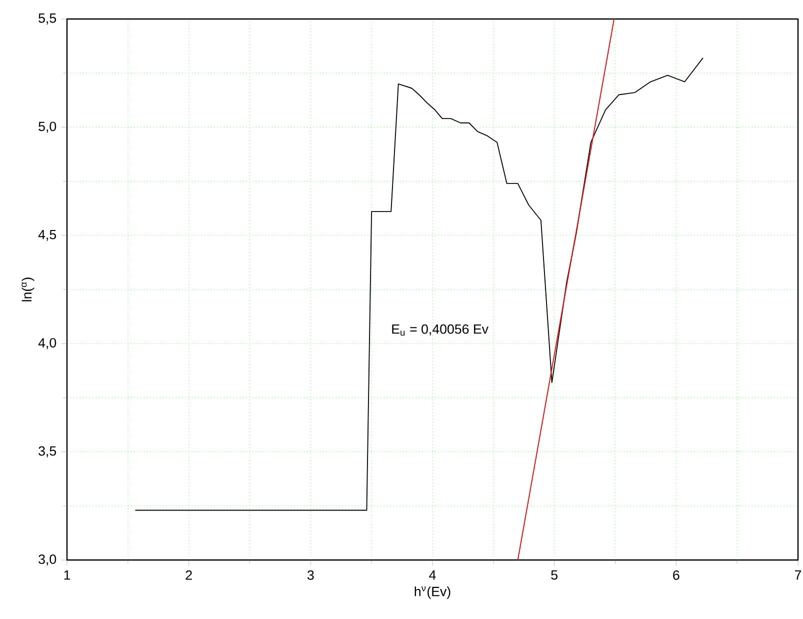 The image size is (803, 619). What do you see at coordinates (432, 592) in the screenshot?
I see `x-axis-title: h$^{ν}$(Ev)` at bounding box center [432, 592].